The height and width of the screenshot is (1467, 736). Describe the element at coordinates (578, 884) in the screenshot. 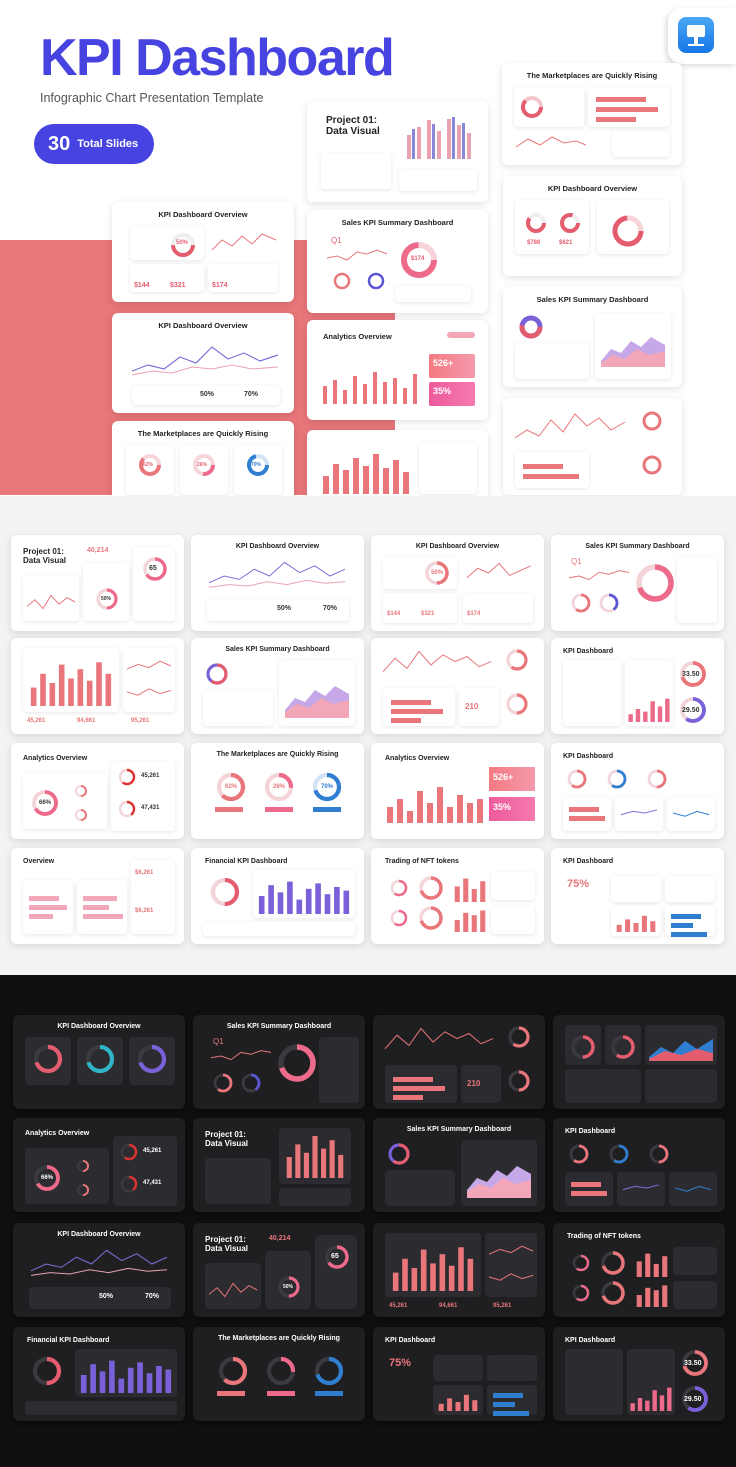

I see `quality-value: 75%` at that location.